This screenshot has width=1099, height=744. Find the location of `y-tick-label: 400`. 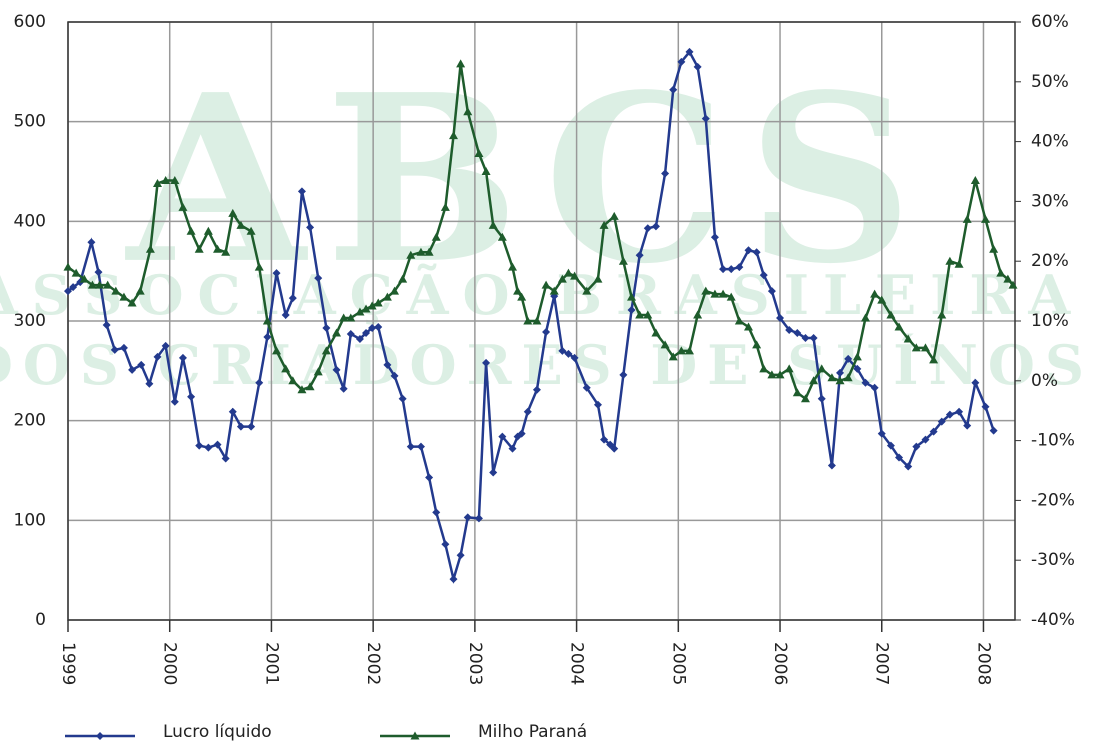

y-tick-label: 400 is located at coordinates (30, 221).